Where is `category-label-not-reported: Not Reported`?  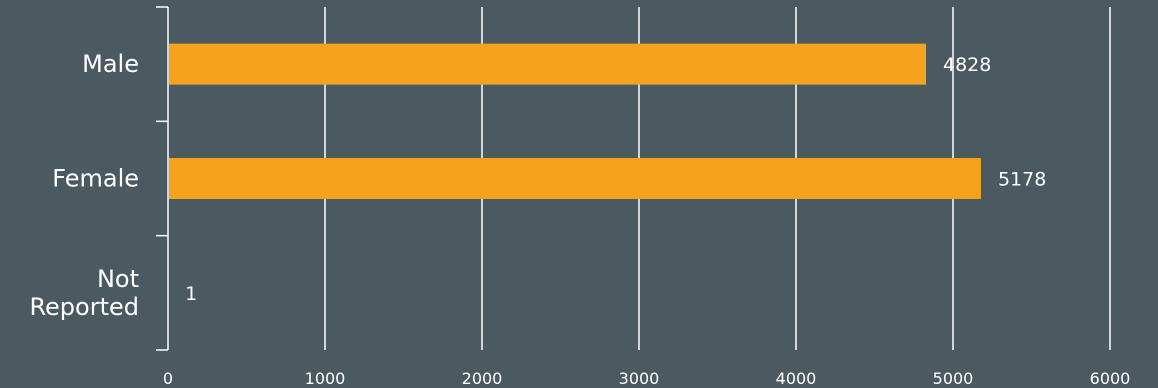 category-label-not-reported: Not Reported is located at coordinates (84, 293).